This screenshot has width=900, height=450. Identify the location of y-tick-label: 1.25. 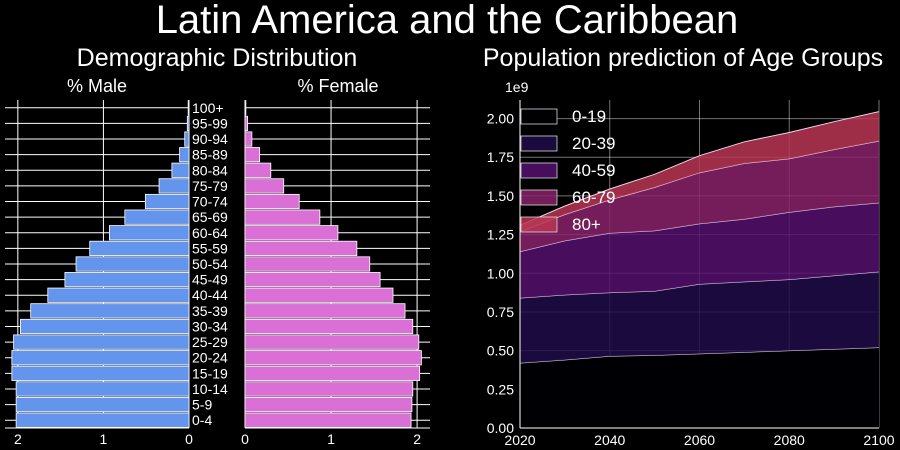
(500, 235).